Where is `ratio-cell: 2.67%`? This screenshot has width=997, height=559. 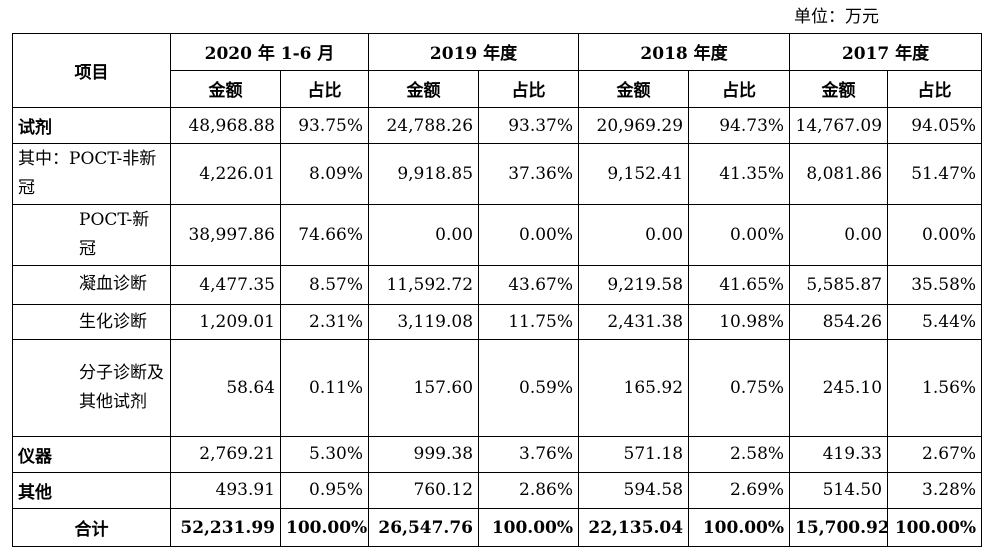
ratio-cell: 2.67% is located at coordinates (935, 454).